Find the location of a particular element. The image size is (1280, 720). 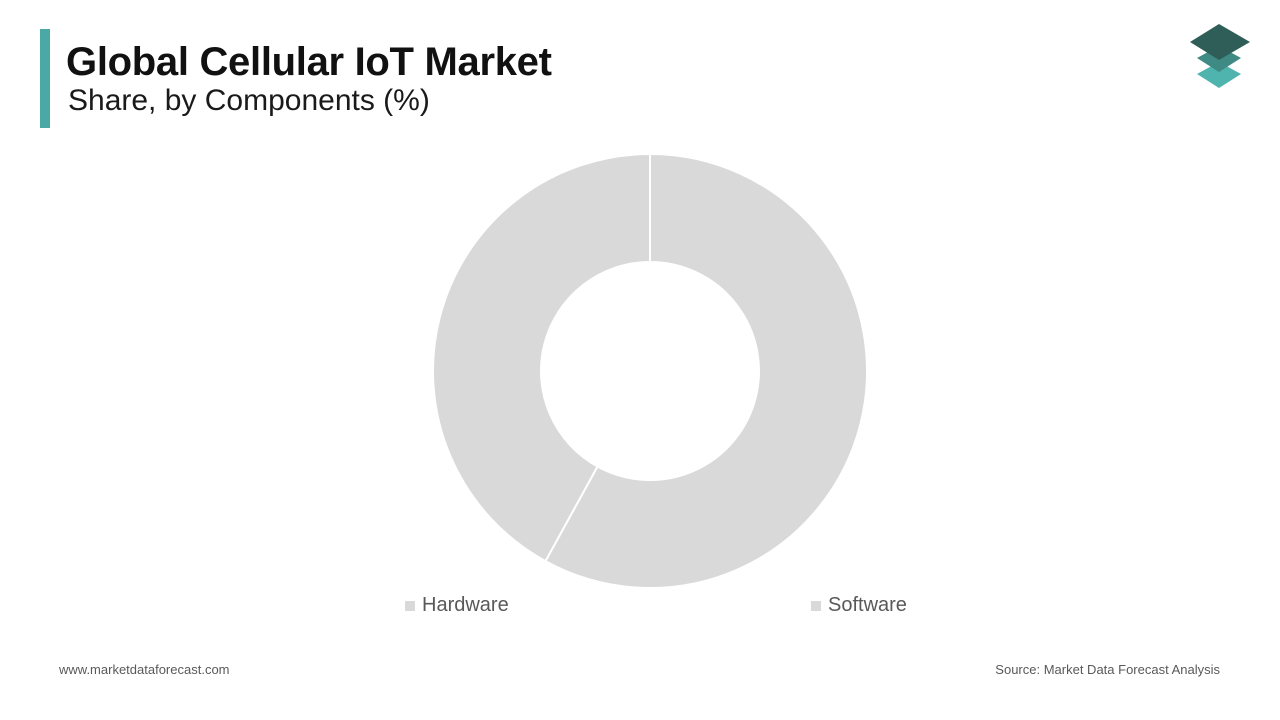

legend-item-hardware: Hardware is located at coordinates (457, 605).